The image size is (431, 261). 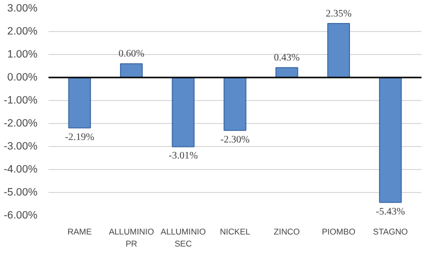 What do you see at coordinates (21, 216) in the screenshot?
I see `y-tick-label: -6.00%` at bounding box center [21, 216].